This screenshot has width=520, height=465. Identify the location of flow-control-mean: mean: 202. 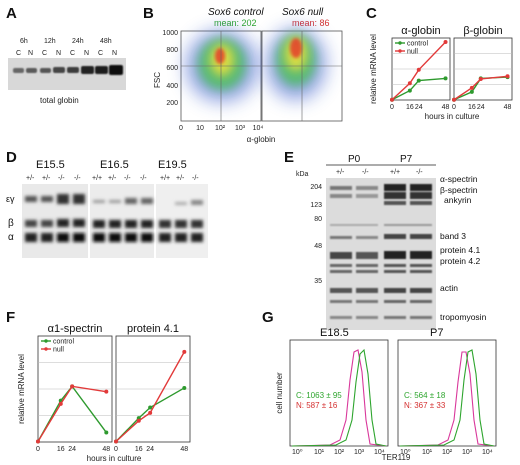
(235, 23).